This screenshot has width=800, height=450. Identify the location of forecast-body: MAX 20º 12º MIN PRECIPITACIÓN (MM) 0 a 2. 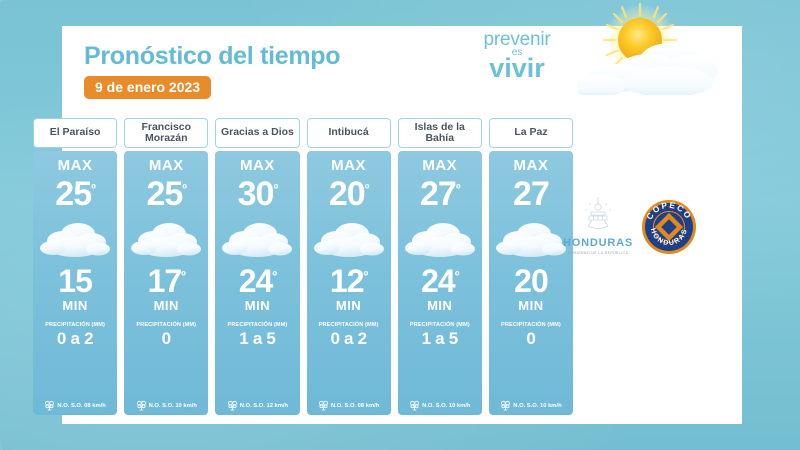
(348, 283).